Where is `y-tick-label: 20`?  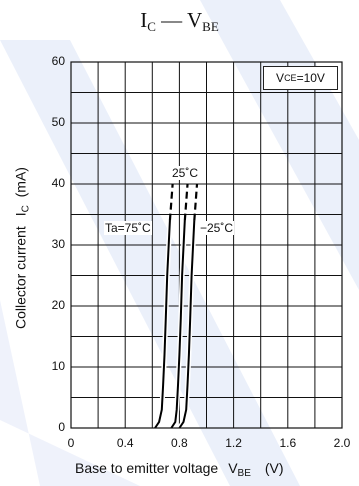
y-tick-label: 20 is located at coordinates (58, 305).